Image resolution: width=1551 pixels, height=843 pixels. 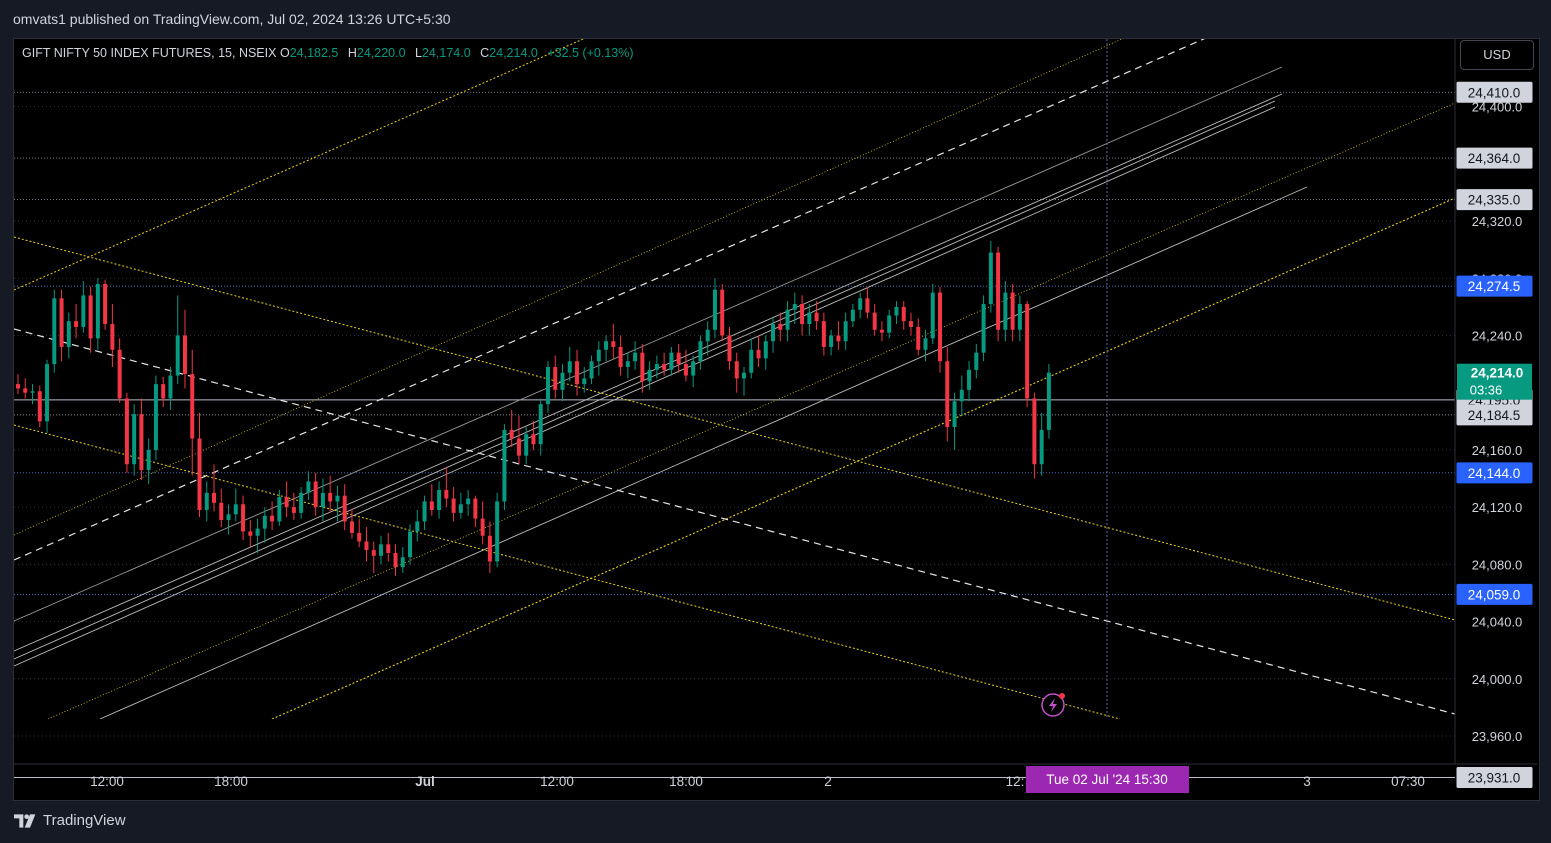 What do you see at coordinates (1497, 335) in the screenshot?
I see `y-tick-label: 24,240.0` at bounding box center [1497, 335].